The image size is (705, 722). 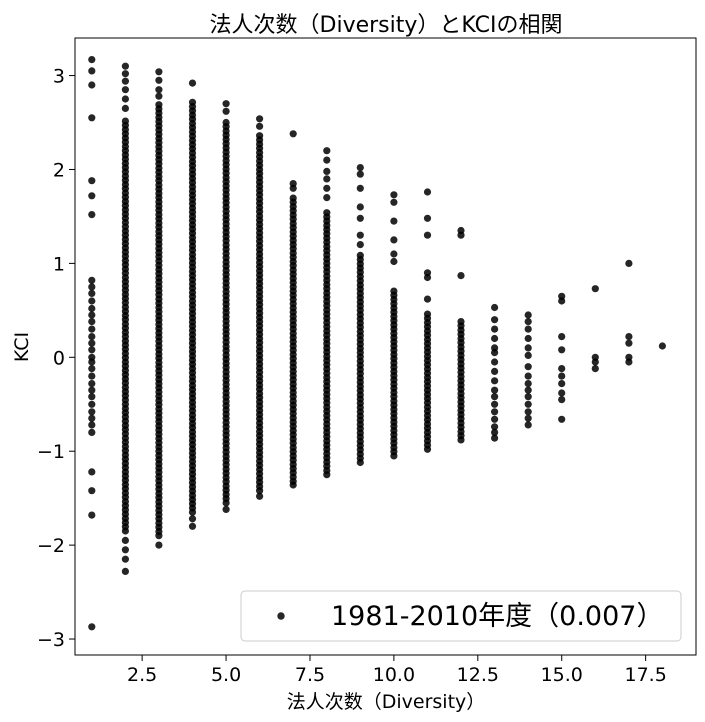 What do you see at coordinates (59, 358) in the screenshot?
I see `y-tick-label: 0` at bounding box center [59, 358].